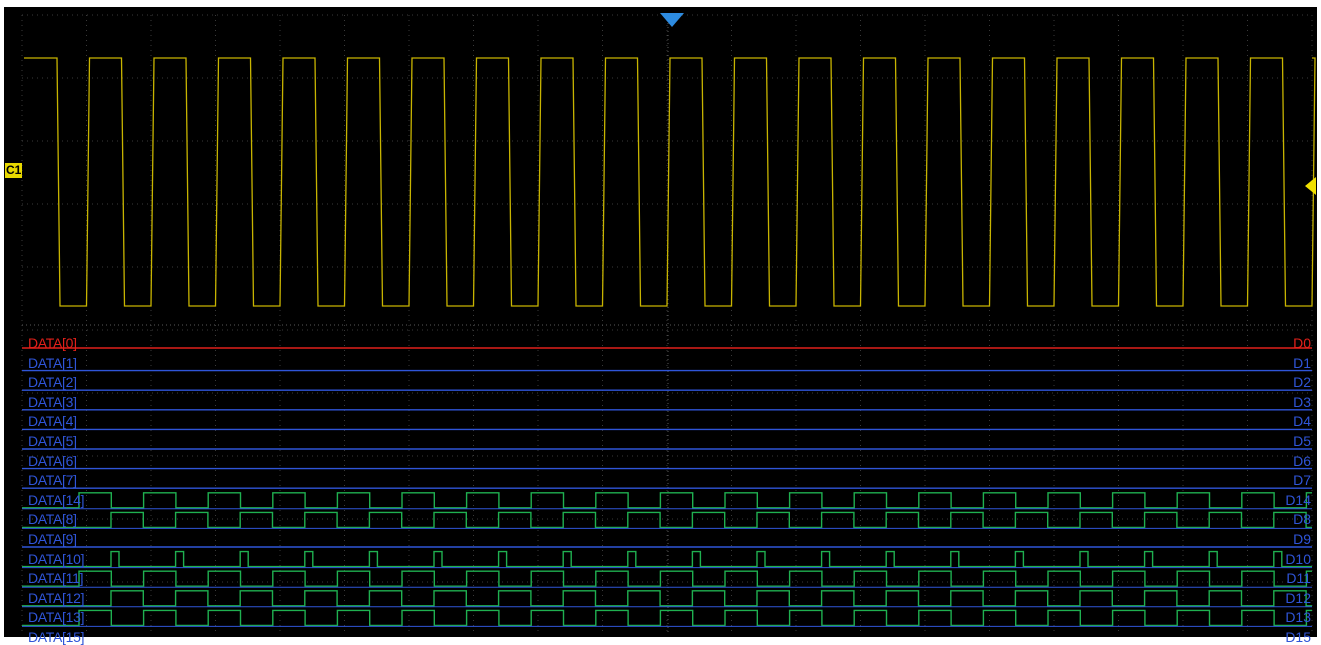  Describe the element at coordinates (1302, 539) in the screenshot. I see `digital-channel-tag: D9` at that location.